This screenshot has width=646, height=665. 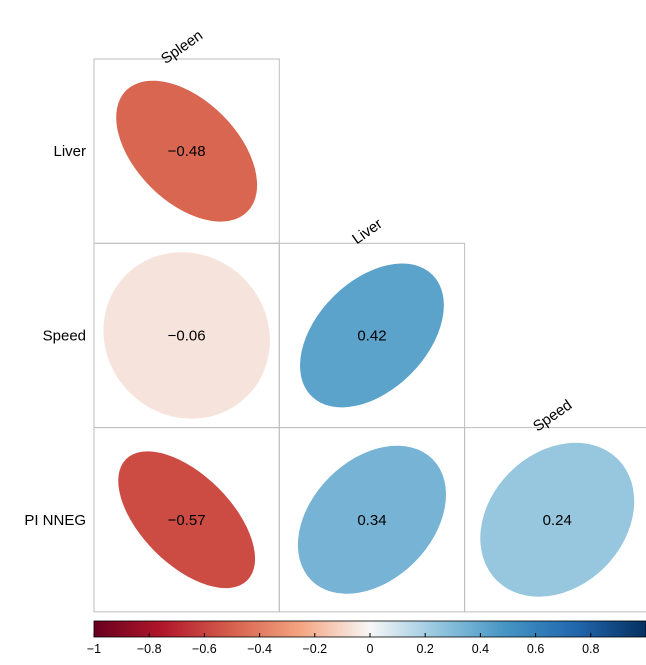 What do you see at coordinates (182, 47) in the screenshot?
I see `column-label-spleen: Spleen` at bounding box center [182, 47].